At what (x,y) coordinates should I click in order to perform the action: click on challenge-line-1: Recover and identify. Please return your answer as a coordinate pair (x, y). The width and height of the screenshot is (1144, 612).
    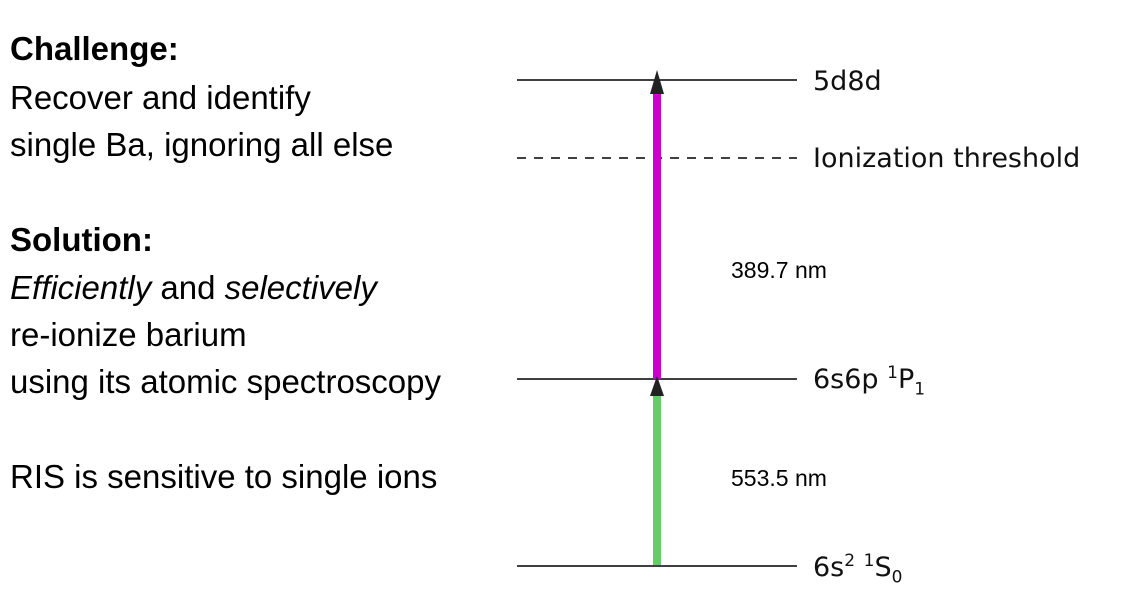
    Looking at the image, I should click on (160, 97).